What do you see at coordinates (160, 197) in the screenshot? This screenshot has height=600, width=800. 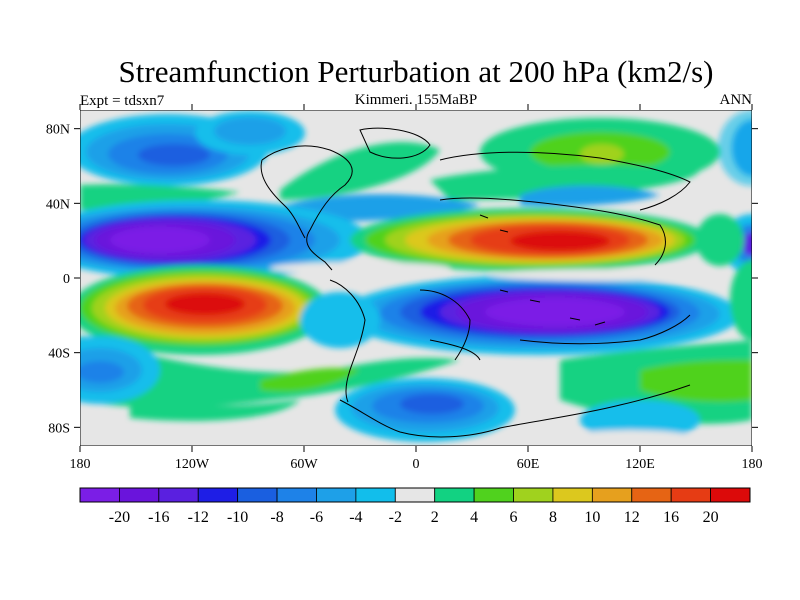 I see `anomaly-west-pacific-band` at bounding box center [160, 197].